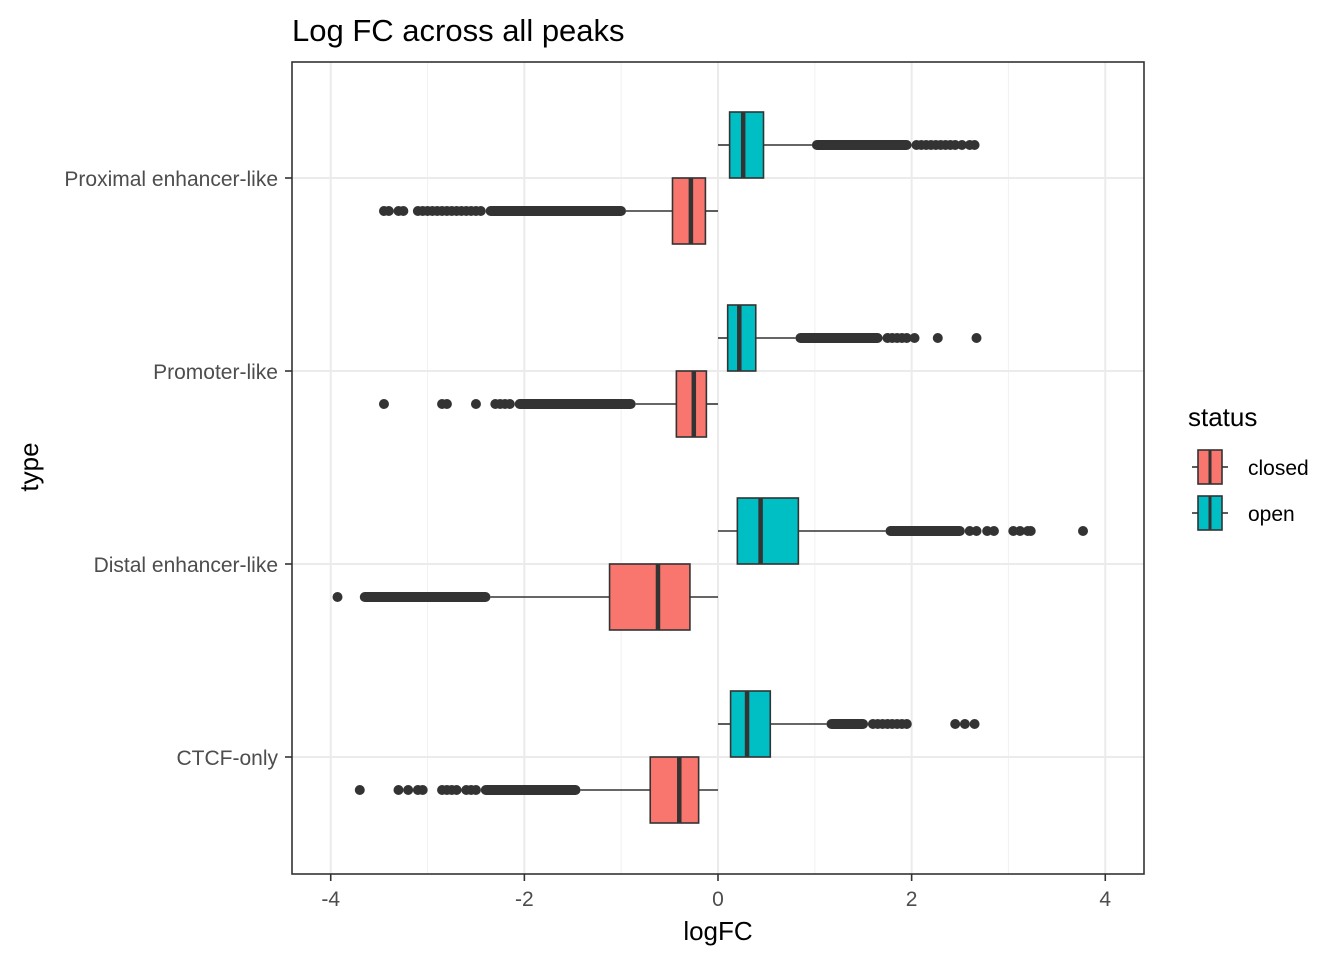 The image size is (1344, 965). I want to click on legend-key-open, so click(1210, 513).